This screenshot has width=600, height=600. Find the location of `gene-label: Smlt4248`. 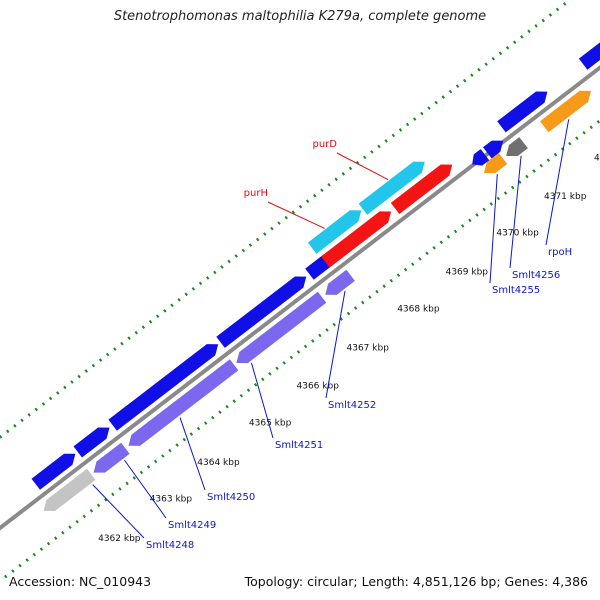

gene-label: Smlt4248 is located at coordinates (170, 545).